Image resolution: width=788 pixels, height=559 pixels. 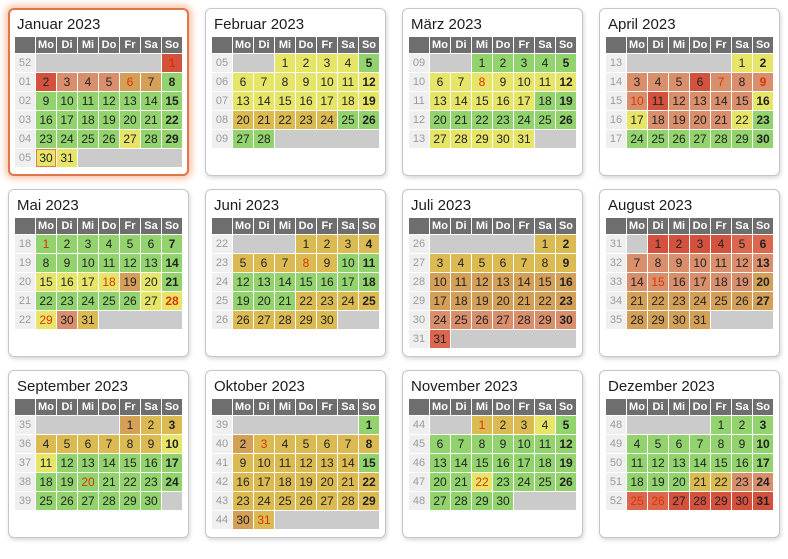 What do you see at coordinates (440, 339) in the screenshot?
I see `day-cell: 31` at bounding box center [440, 339].